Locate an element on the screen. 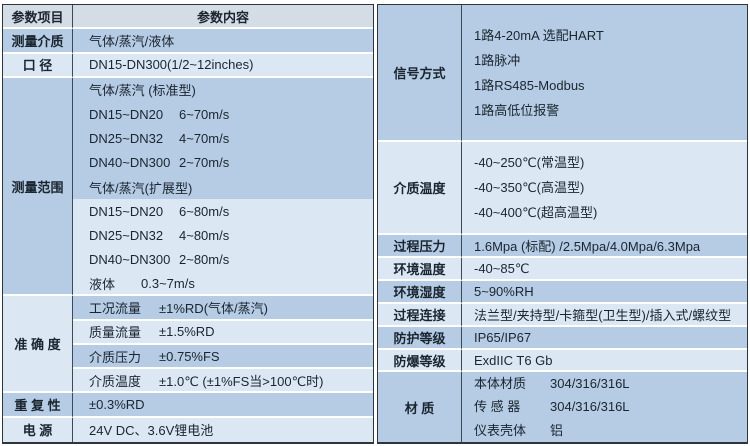 The height and width of the screenshot is (446, 750). accuracy-row: 工况流量 ±1%RD(气体/蒸汽) is located at coordinates (223, 308).